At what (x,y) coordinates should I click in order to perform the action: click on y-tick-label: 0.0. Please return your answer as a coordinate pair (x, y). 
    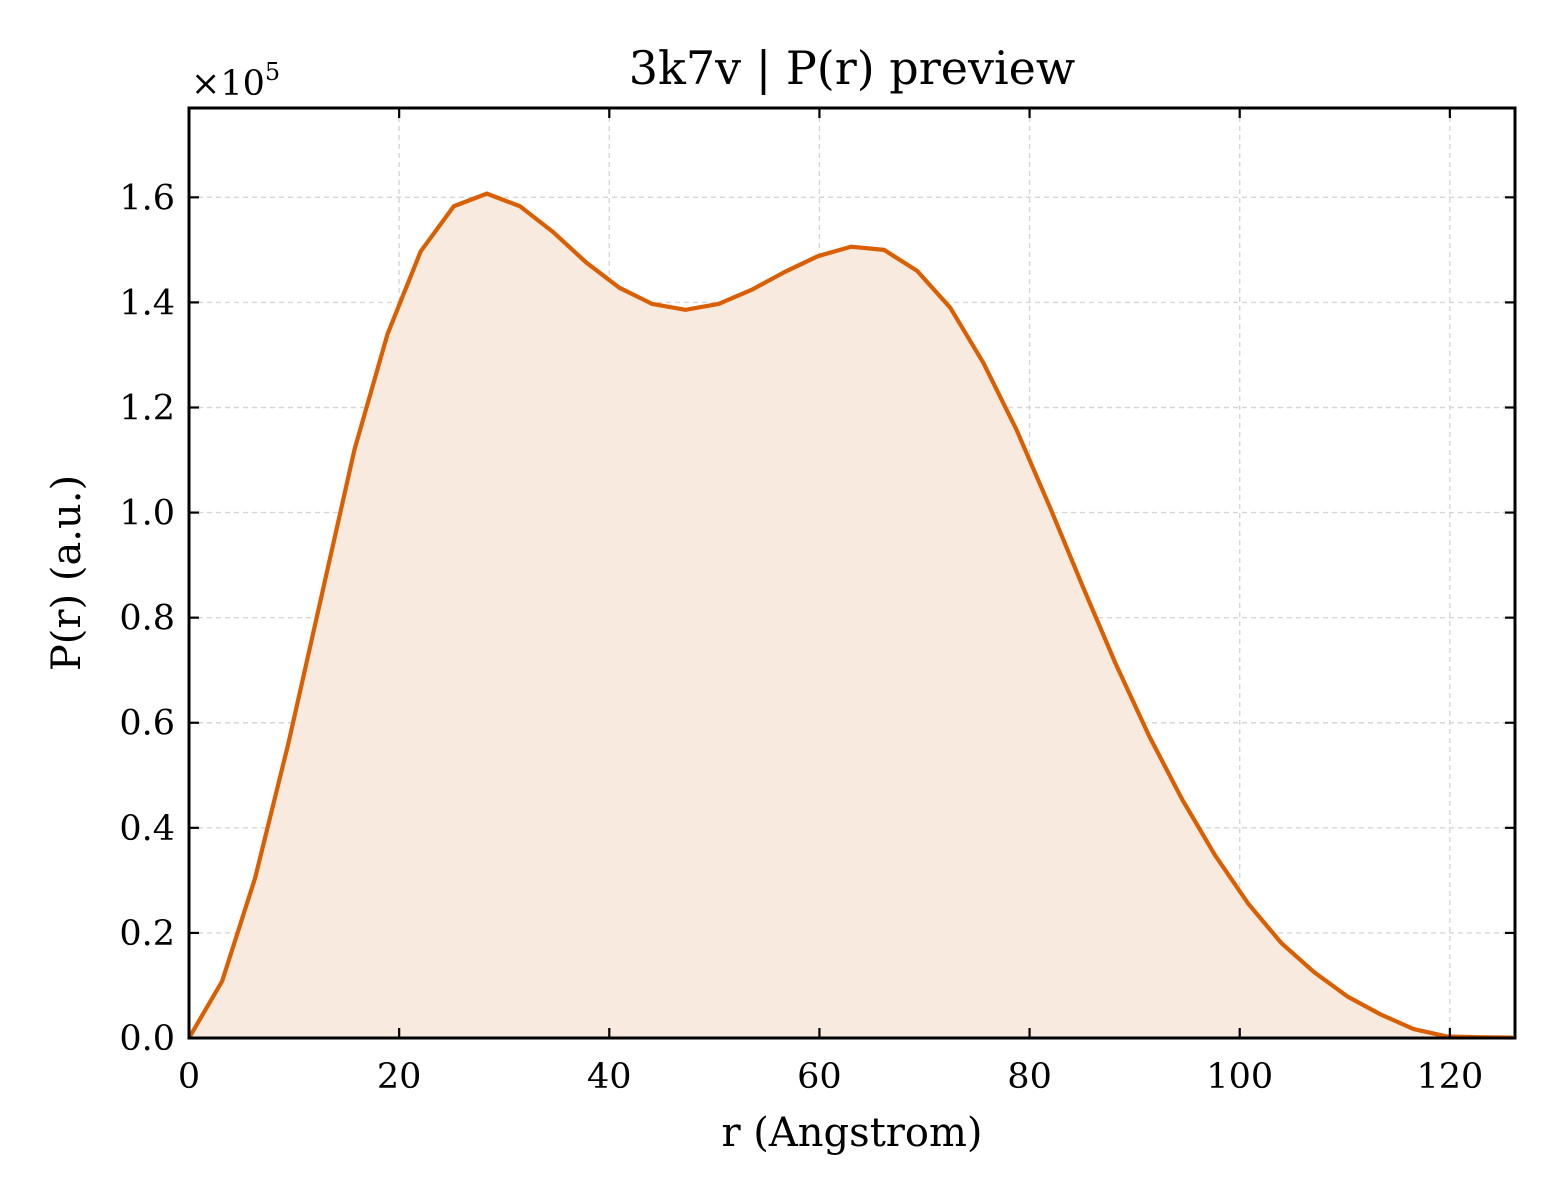
    Looking at the image, I should click on (147, 1039).